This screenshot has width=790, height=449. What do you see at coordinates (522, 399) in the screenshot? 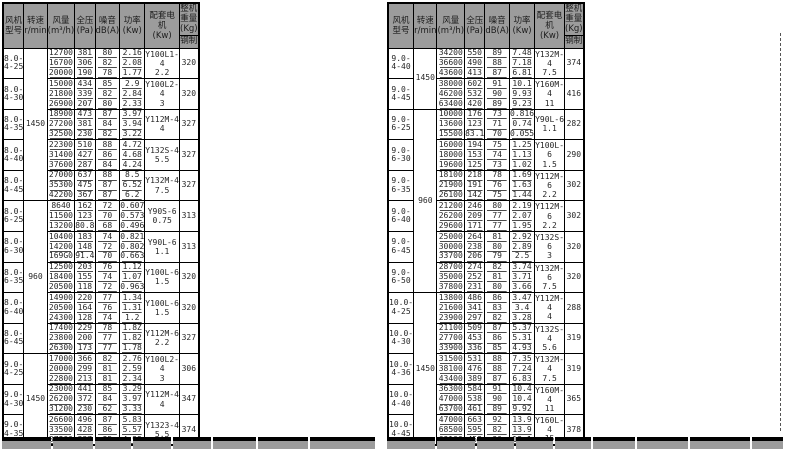
I see `power-value: 10.4` at bounding box center [522, 399].